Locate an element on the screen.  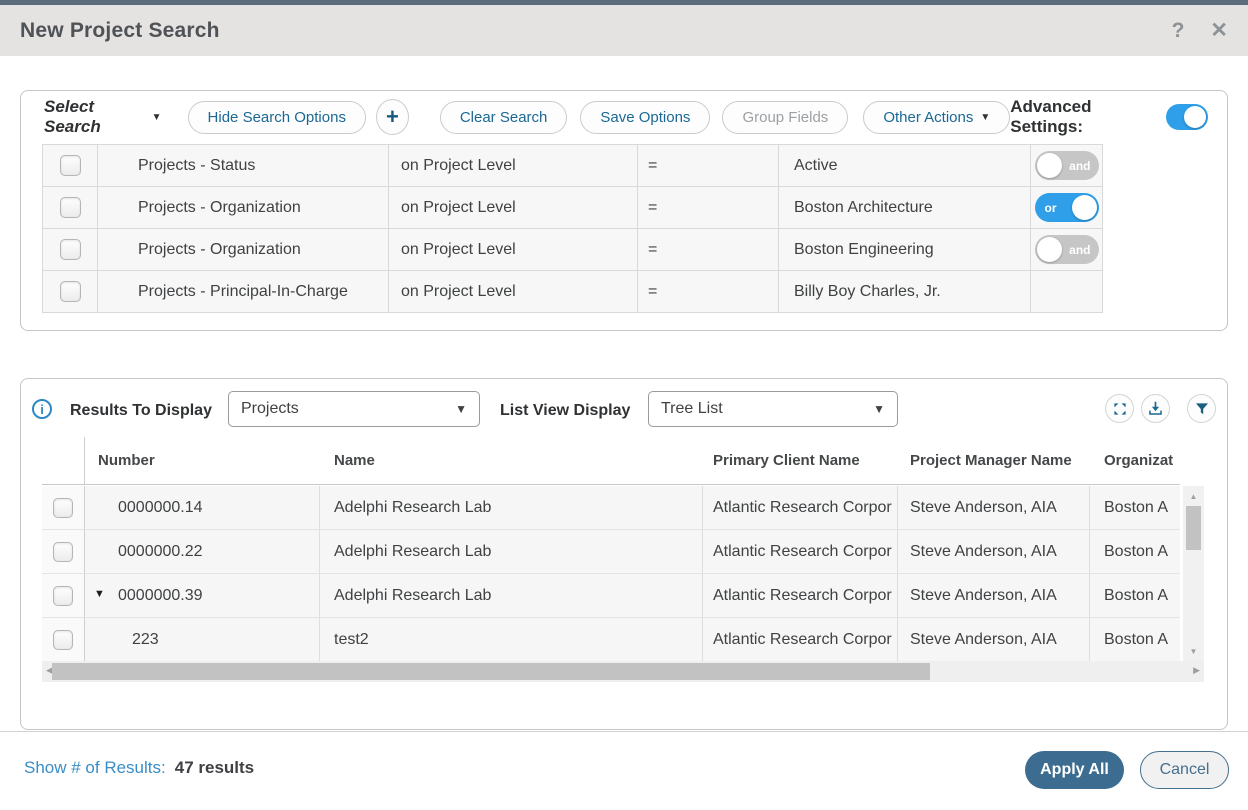
cell-number: 223 is located at coordinates (202, 639).